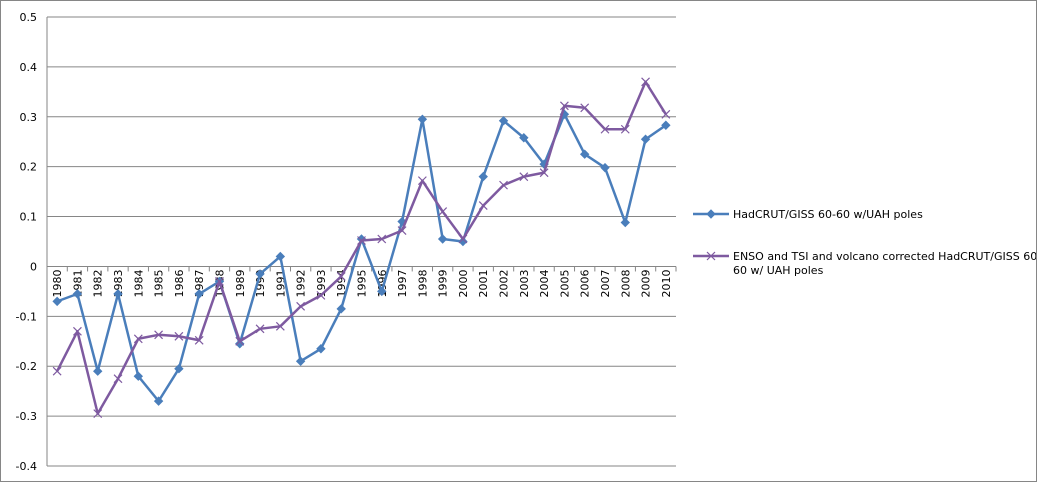  What do you see at coordinates (504, 283) in the screenshot?
I see `x-tick-label: 2002` at bounding box center [504, 283].